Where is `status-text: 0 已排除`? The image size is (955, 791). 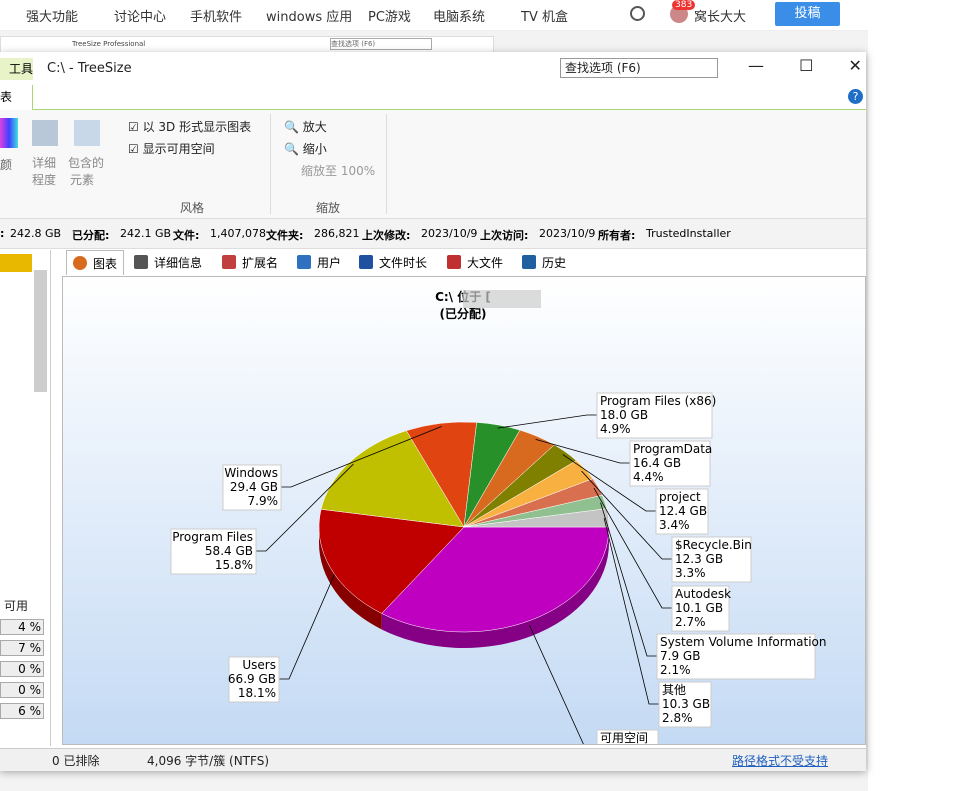 status-text: 0 已排除 is located at coordinates (76, 761).